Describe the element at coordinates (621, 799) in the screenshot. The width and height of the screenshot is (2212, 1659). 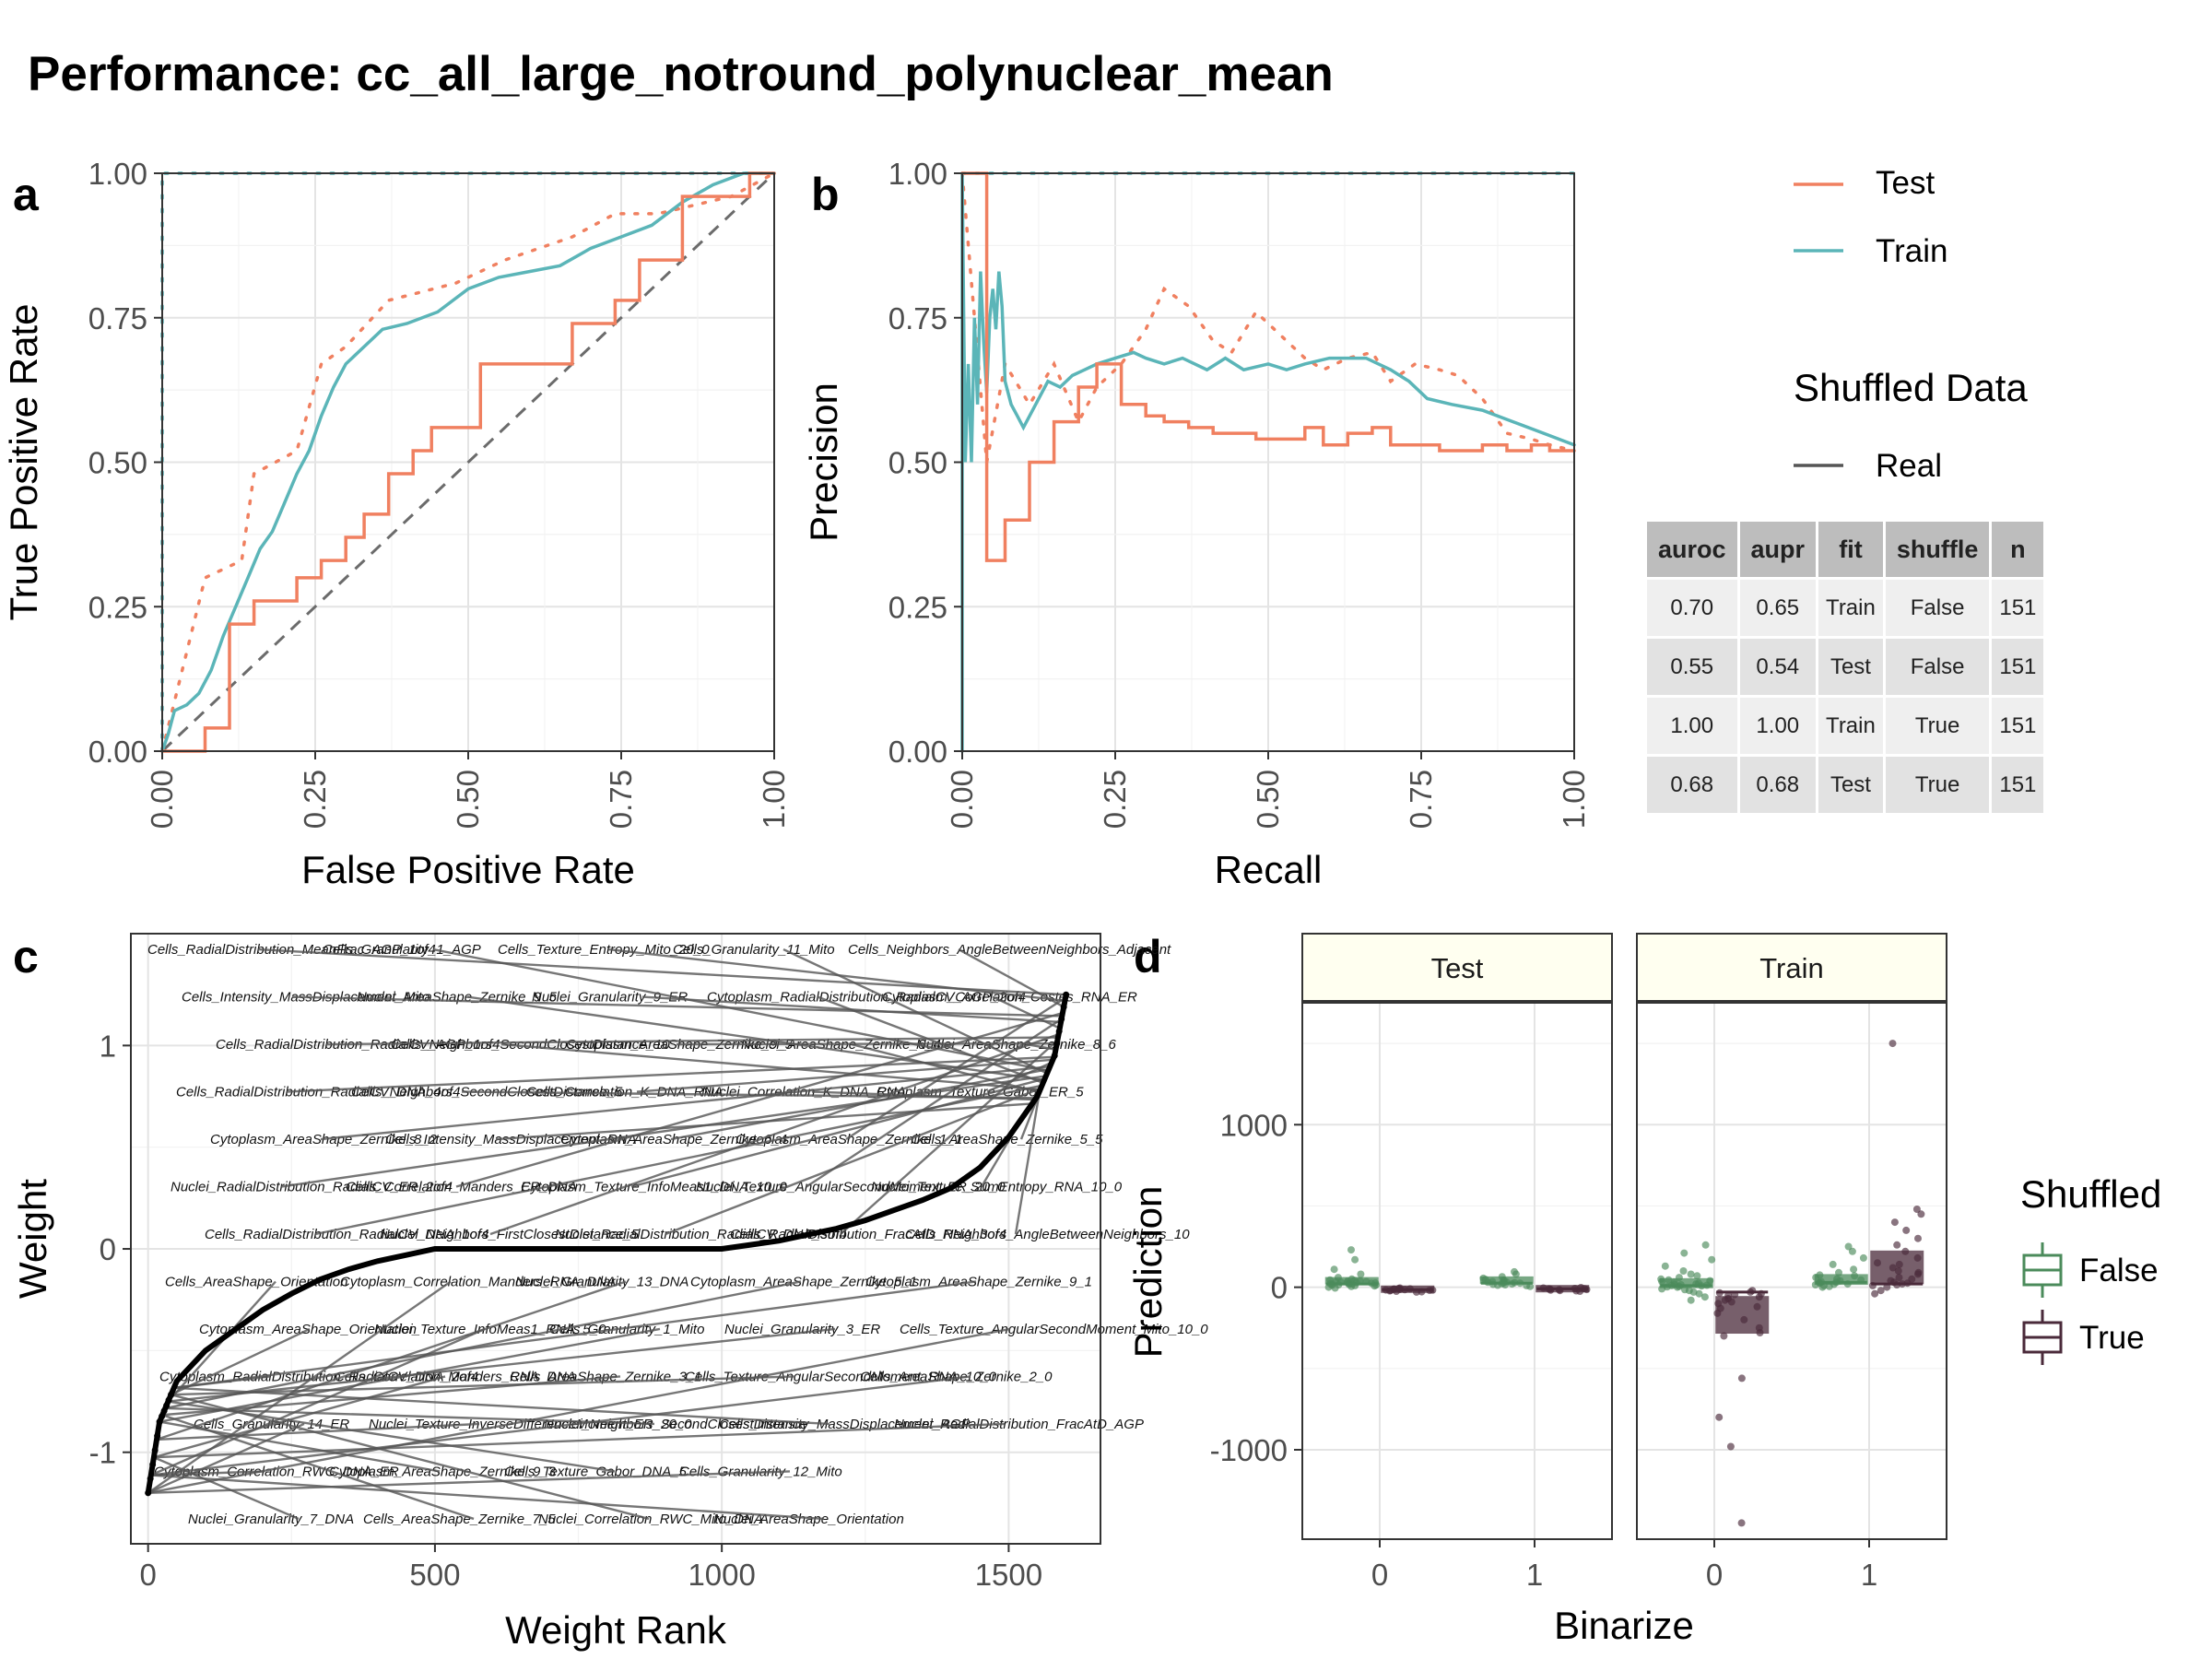
I see `x-tick-label: 0.75` at that location.